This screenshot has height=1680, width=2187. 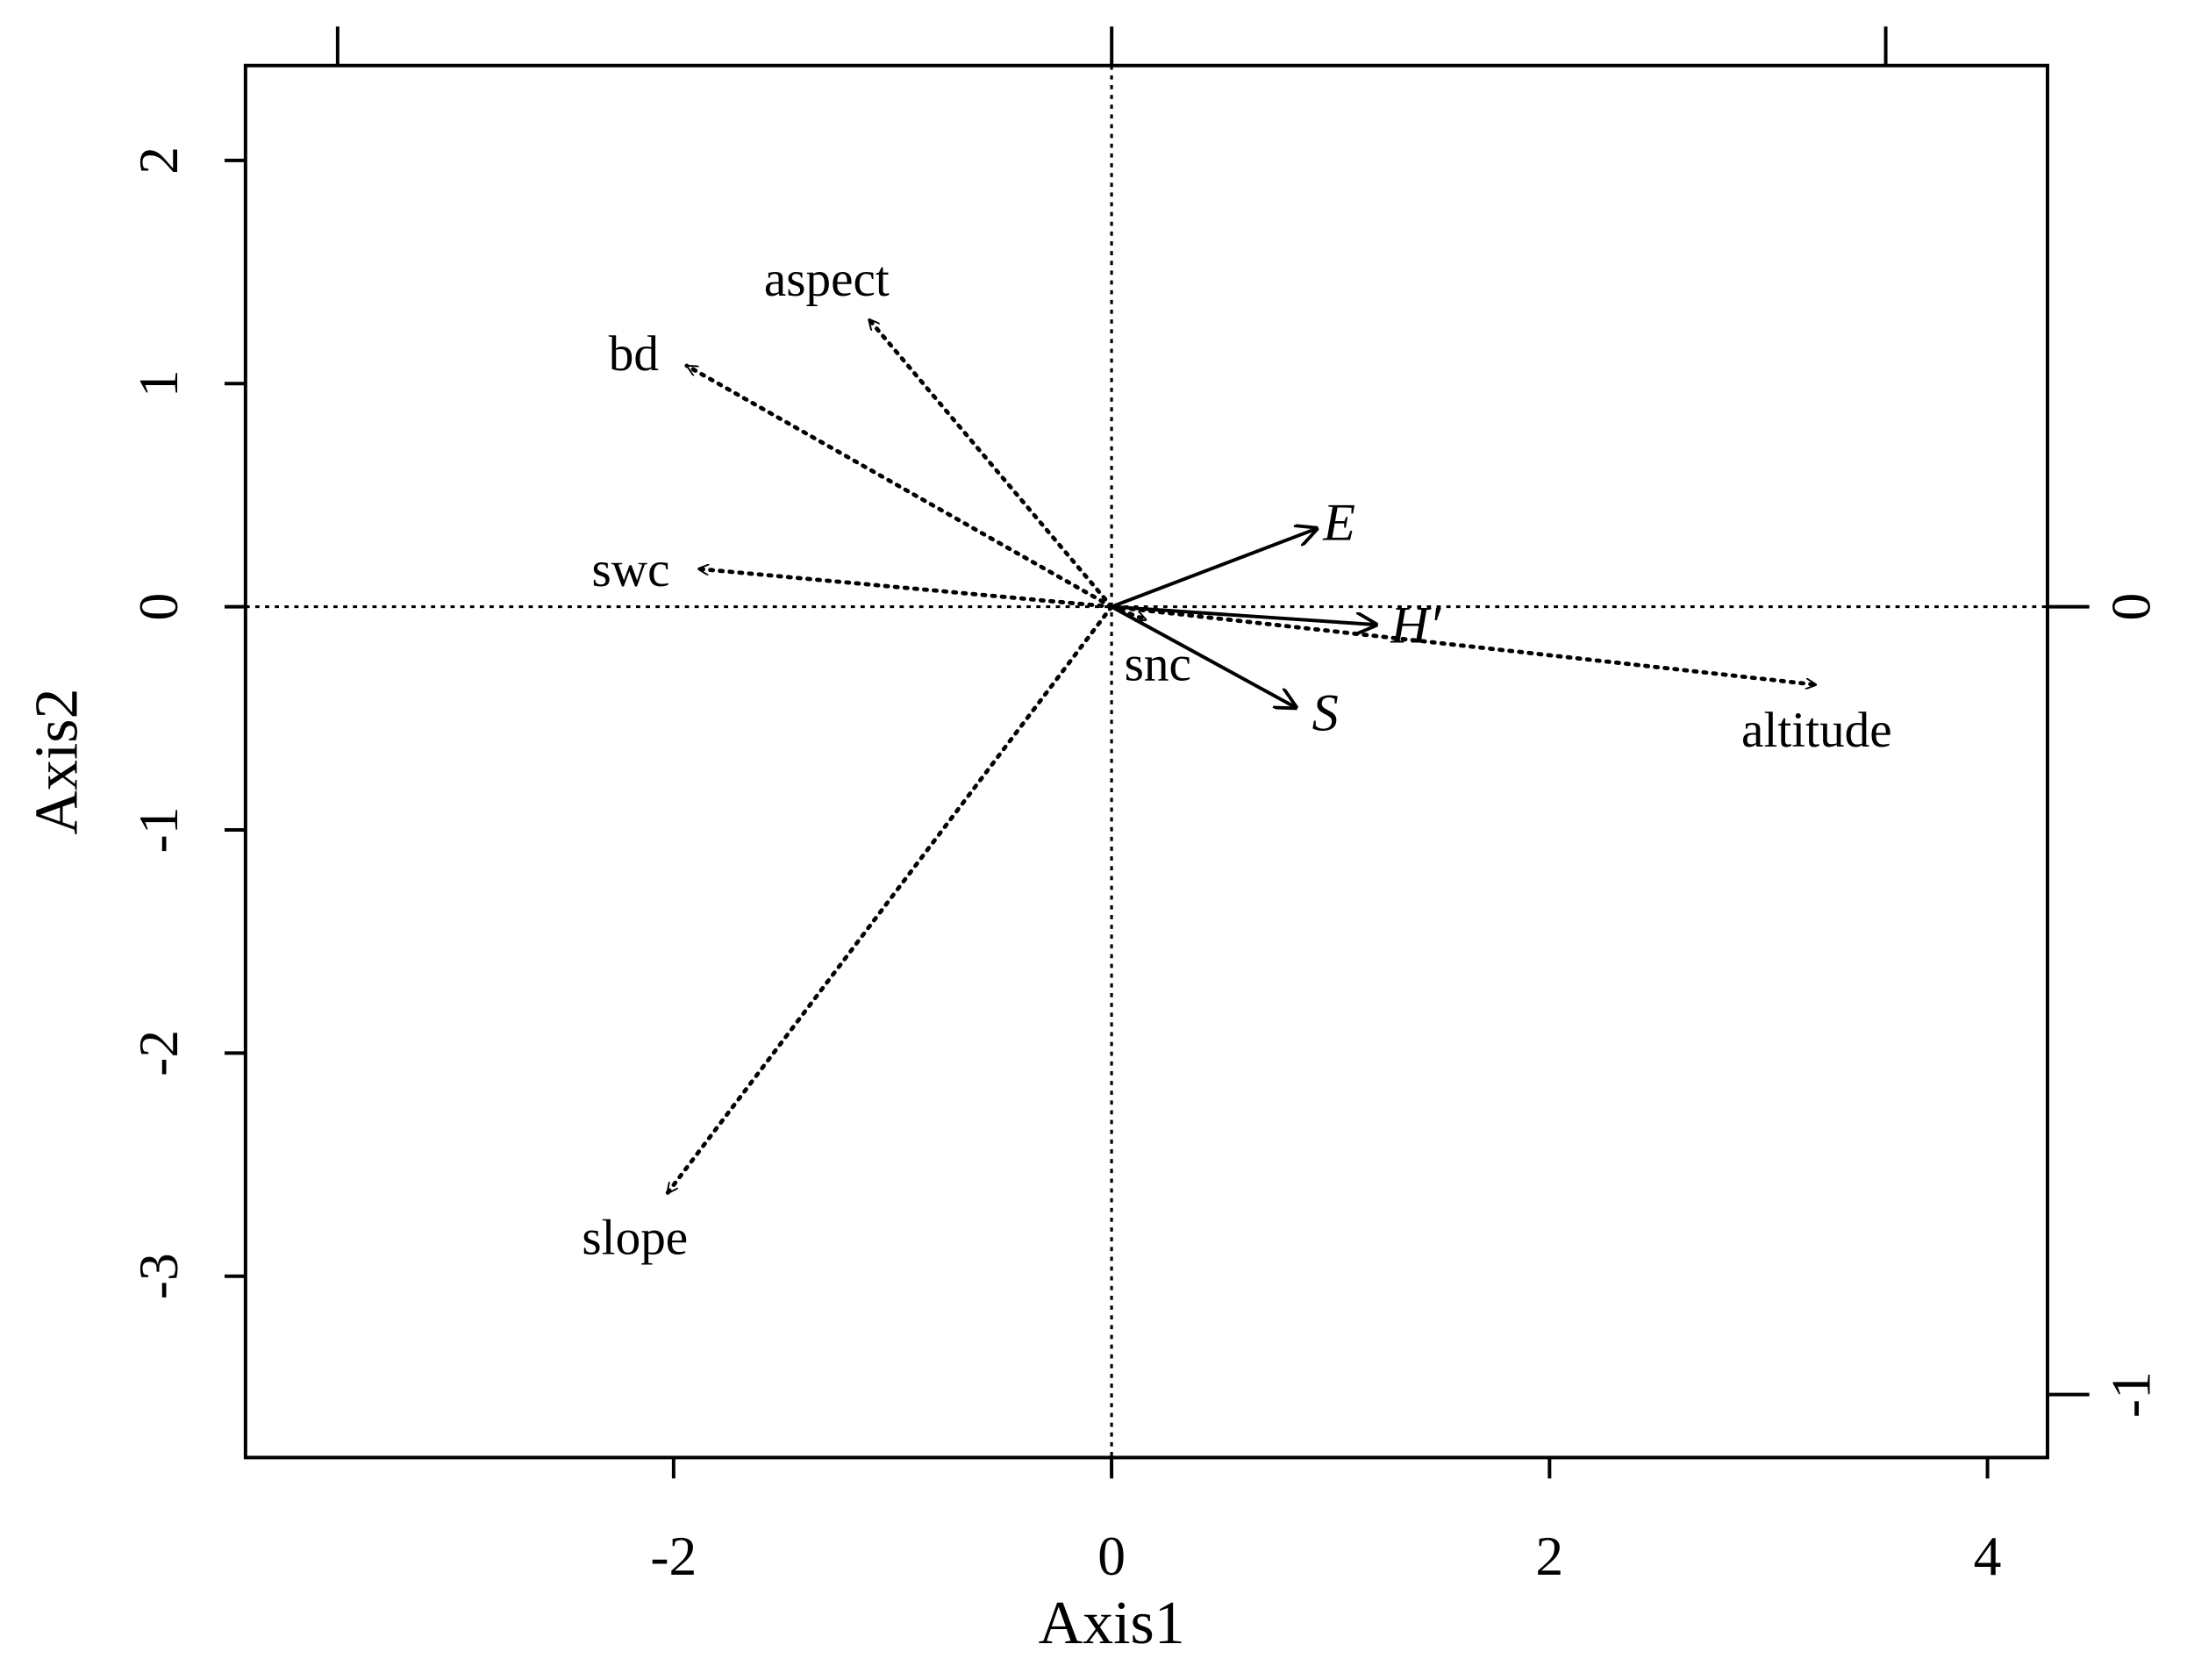 I want to click on env-label: slope, so click(x=635, y=1237).